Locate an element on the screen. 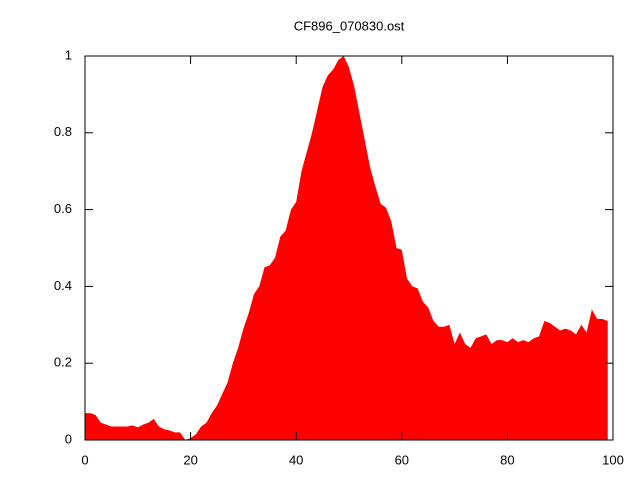 Image resolution: width=640 pixels, height=480 pixels. y-tick-label: 0.8 is located at coordinates (63, 131).